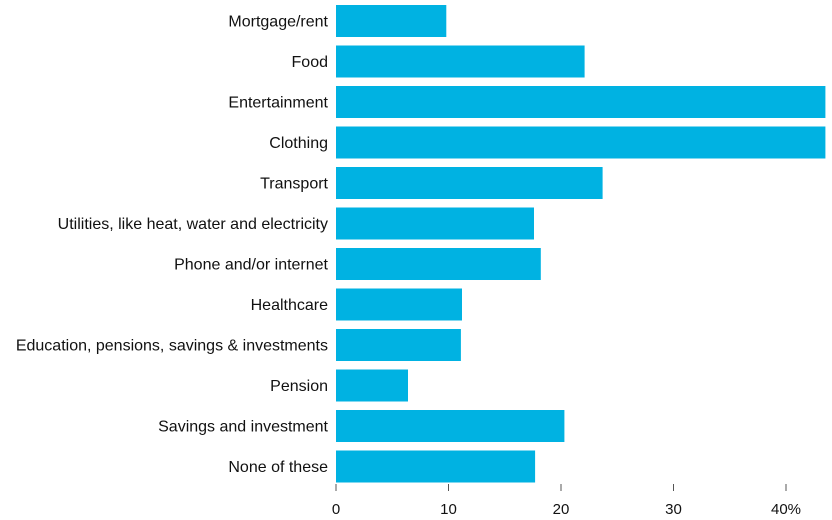 This screenshot has height=520, width=832. I want to click on category-label: Savings and investment, so click(243, 427).